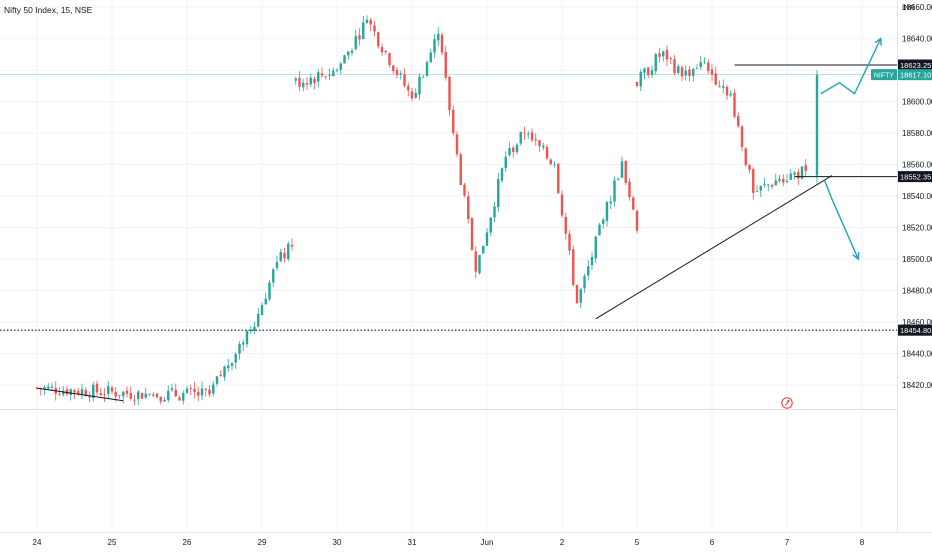 The height and width of the screenshot is (555, 932). What do you see at coordinates (787, 403) in the screenshot?
I see `replay-icon` at bounding box center [787, 403].